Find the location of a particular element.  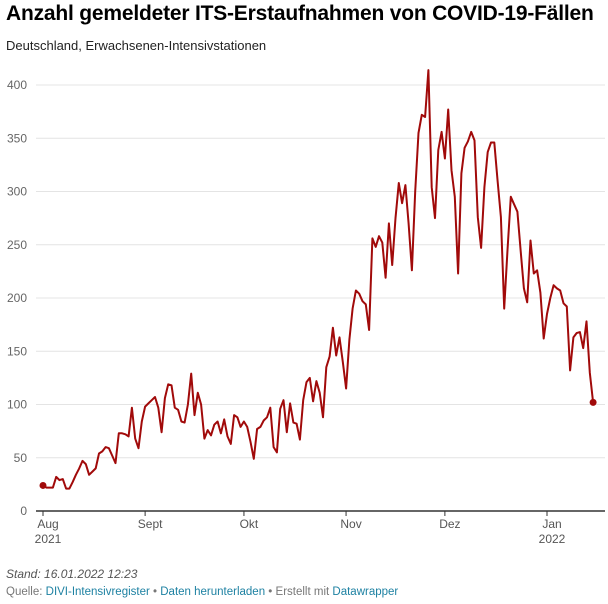

start-point-marker is located at coordinates (43, 485).